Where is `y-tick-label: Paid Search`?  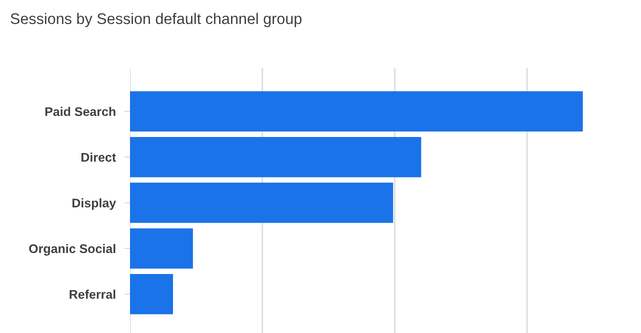 y-tick-label: Paid Search is located at coordinates (80, 111).